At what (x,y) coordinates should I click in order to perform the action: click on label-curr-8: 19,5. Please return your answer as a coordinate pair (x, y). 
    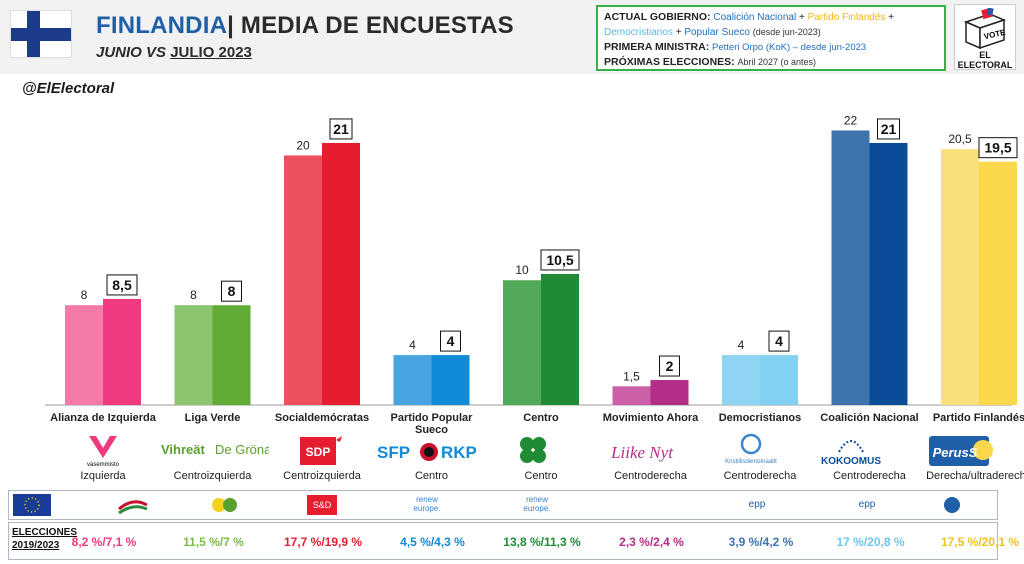
    Looking at the image, I should click on (997, 148).